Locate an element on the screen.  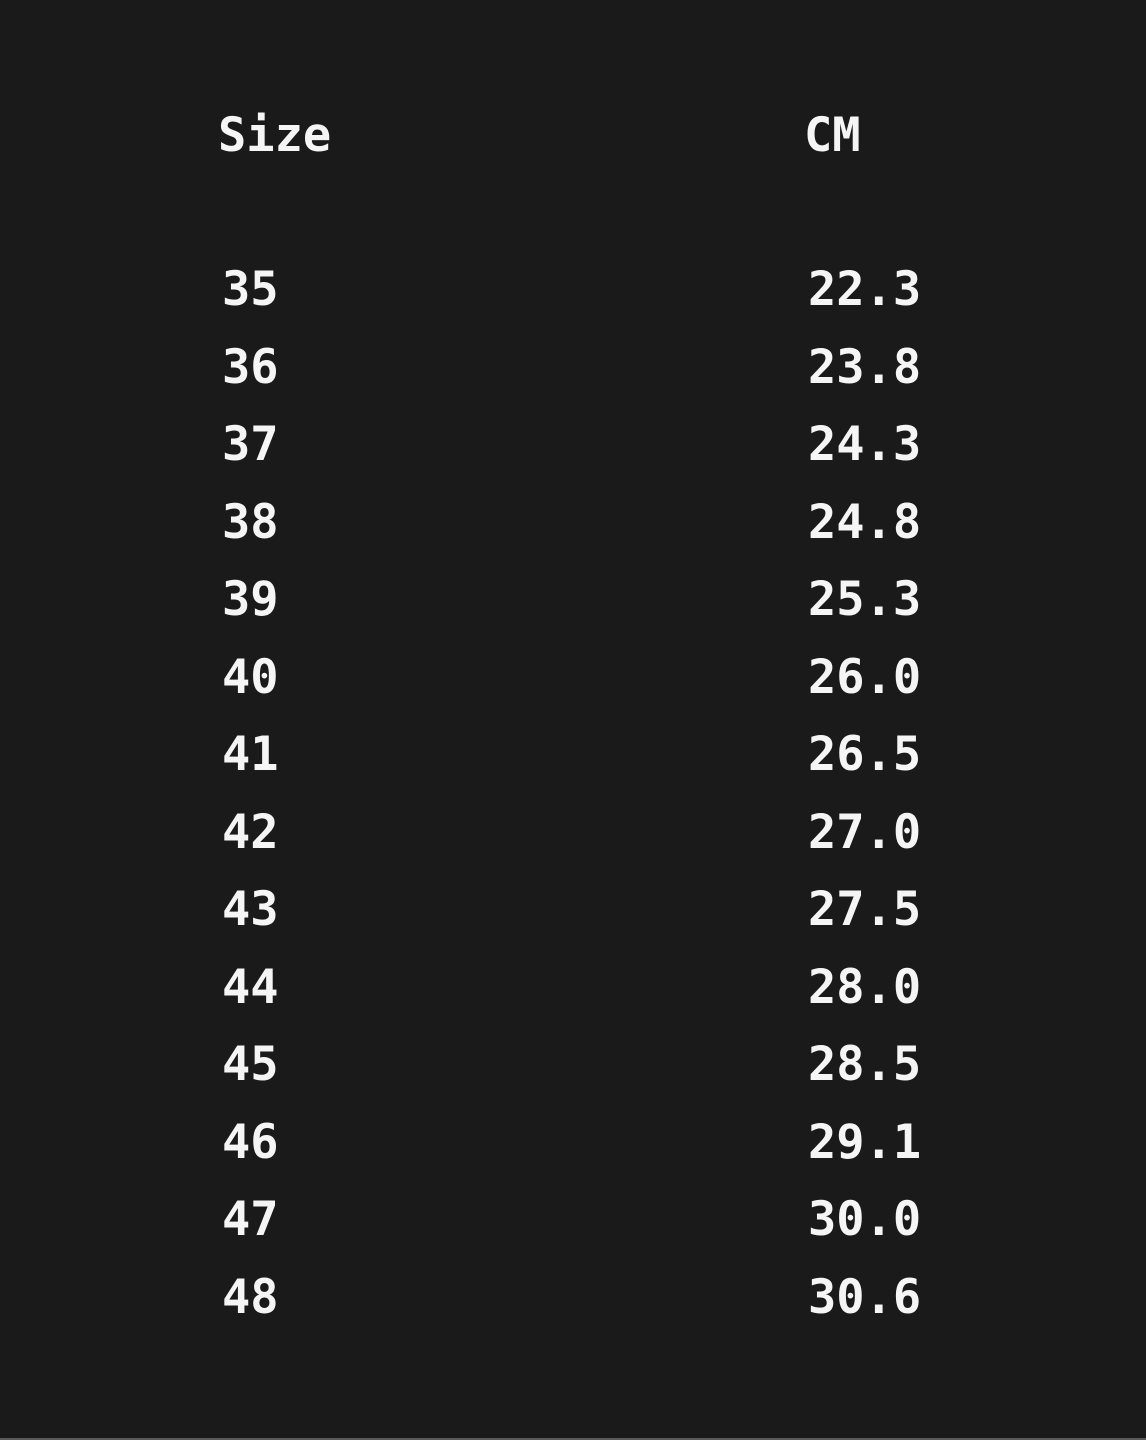
header-size: Size is located at coordinates (275, 135).